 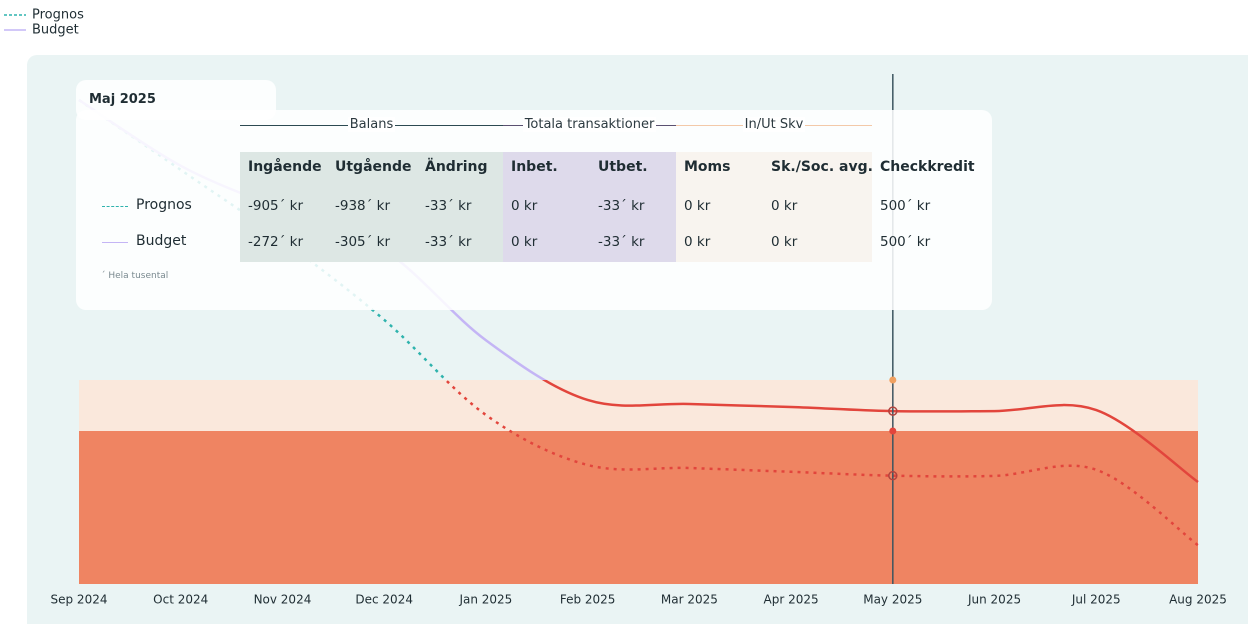 I want to click on column-header: Sk./Soc. avg., so click(x=822, y=167).